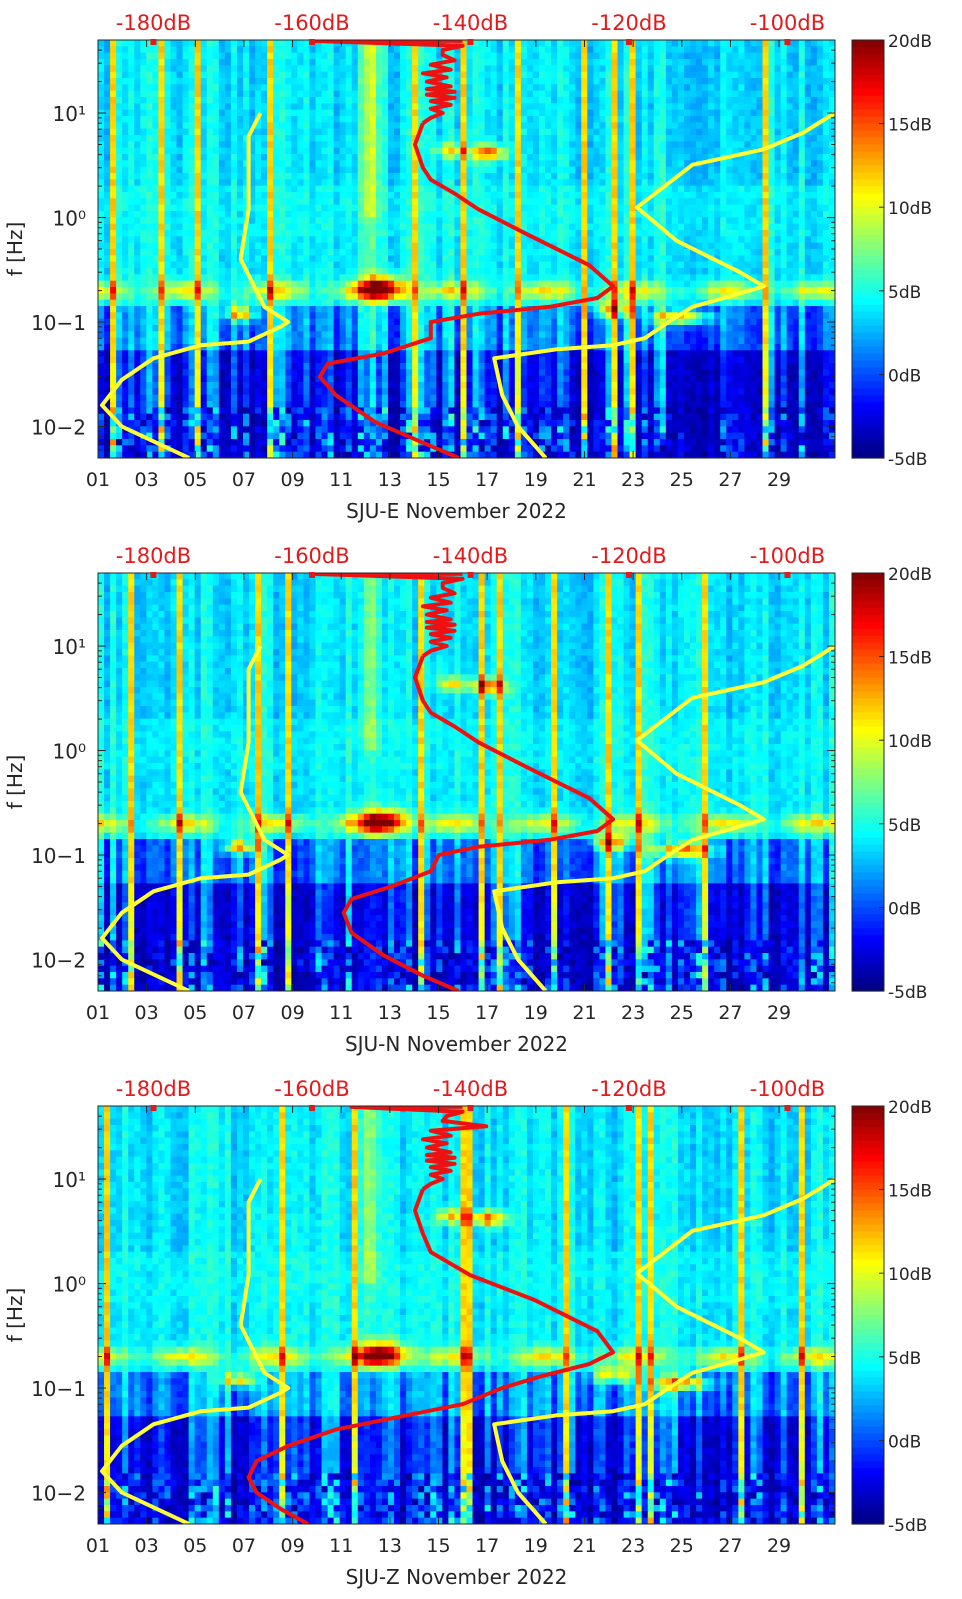 This screenshot has width=962, height=1599. What do you see at coordinates (904, 909) in the screenshot?
I see `colorbar-tick-label: 0dB` at bounding box center [904, 909].